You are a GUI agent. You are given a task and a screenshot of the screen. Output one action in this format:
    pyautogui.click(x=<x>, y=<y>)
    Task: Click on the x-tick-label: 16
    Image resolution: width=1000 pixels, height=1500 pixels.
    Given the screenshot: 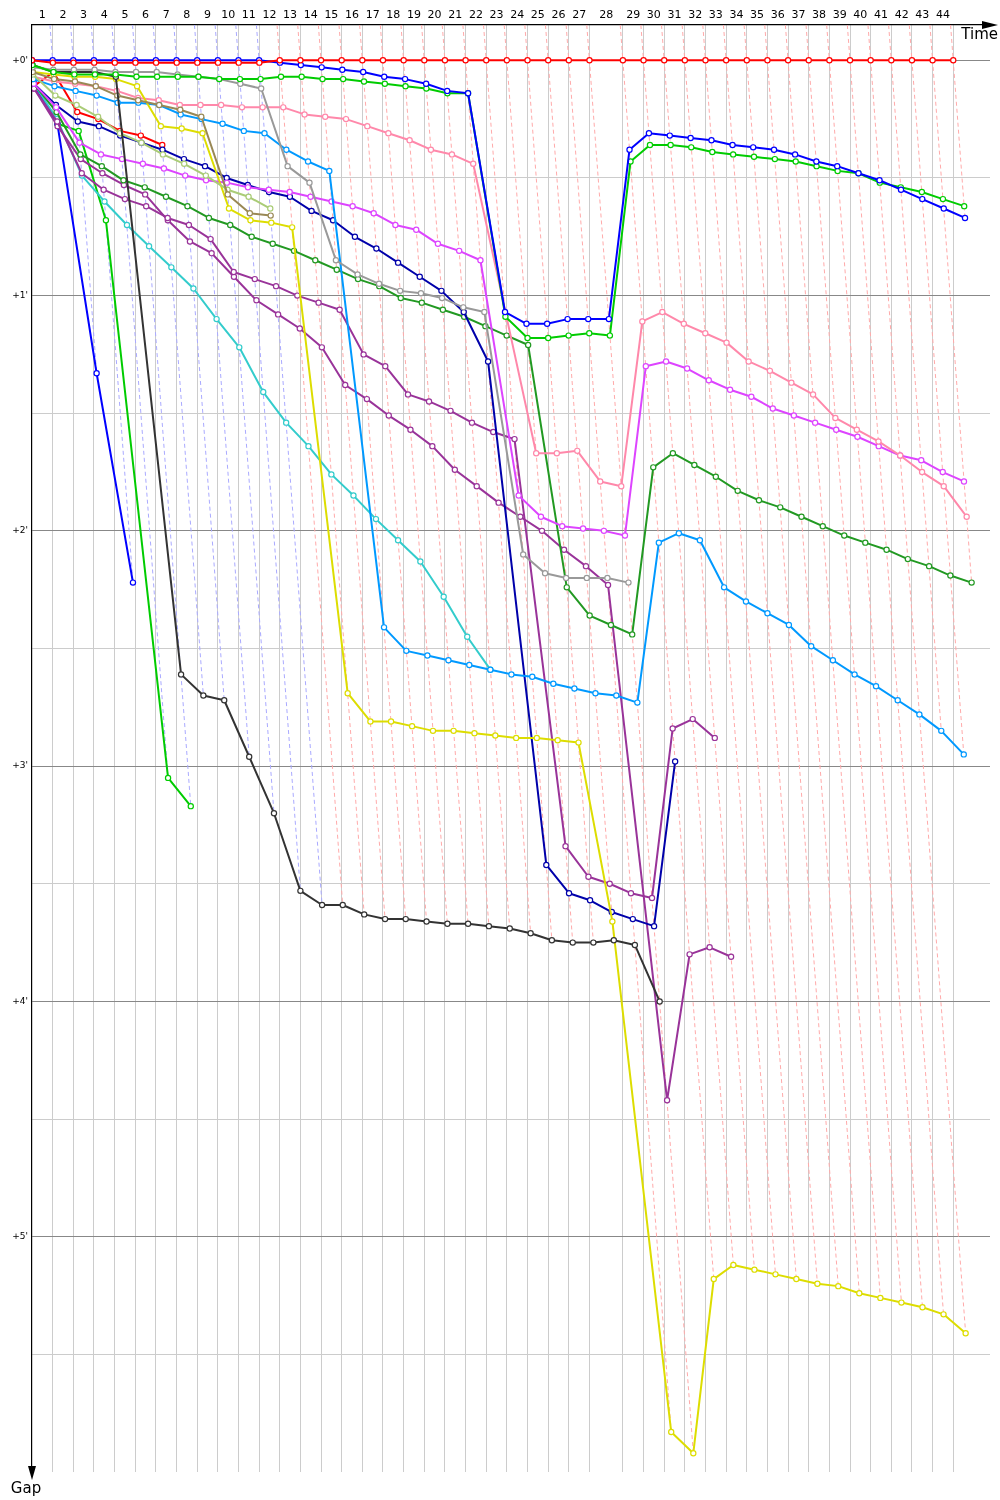 What is the action you would take?
    pyautogui.click(x=352, y=15)
    